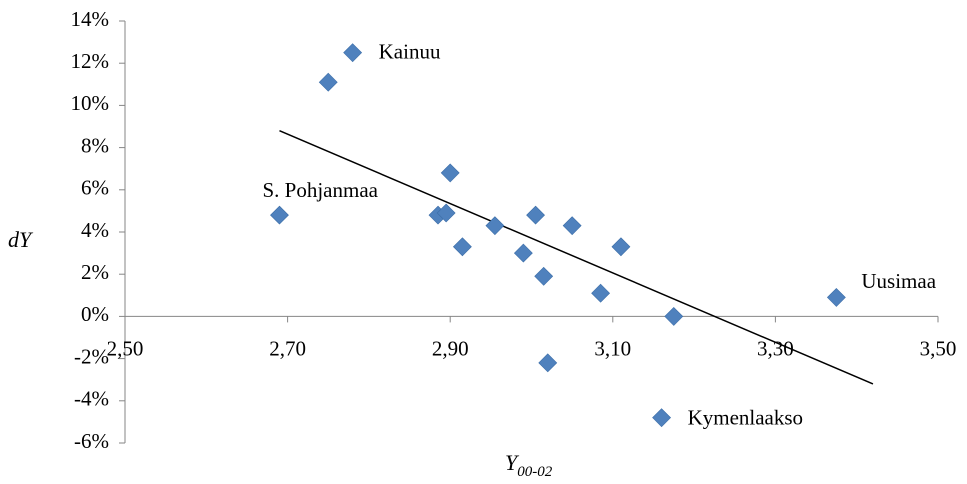 This screenshot has width=967, height=484. I want to click on x-tick-label: 2,50, so click(125, 348).